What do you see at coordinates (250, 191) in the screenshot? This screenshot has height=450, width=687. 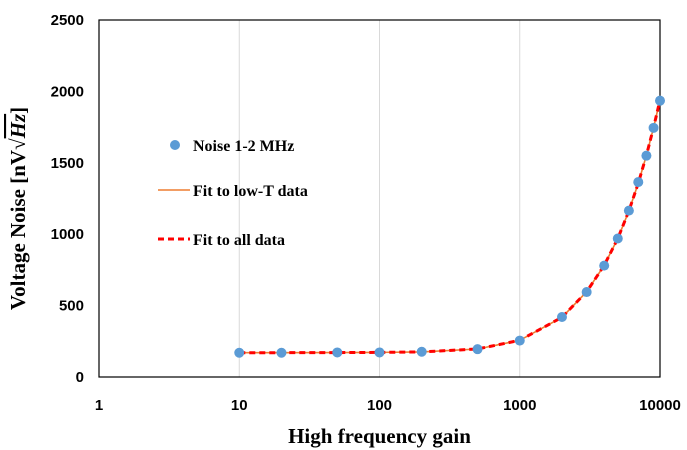 I see `legend-label: Fit to low-T data` at bounding box center [250, 191].